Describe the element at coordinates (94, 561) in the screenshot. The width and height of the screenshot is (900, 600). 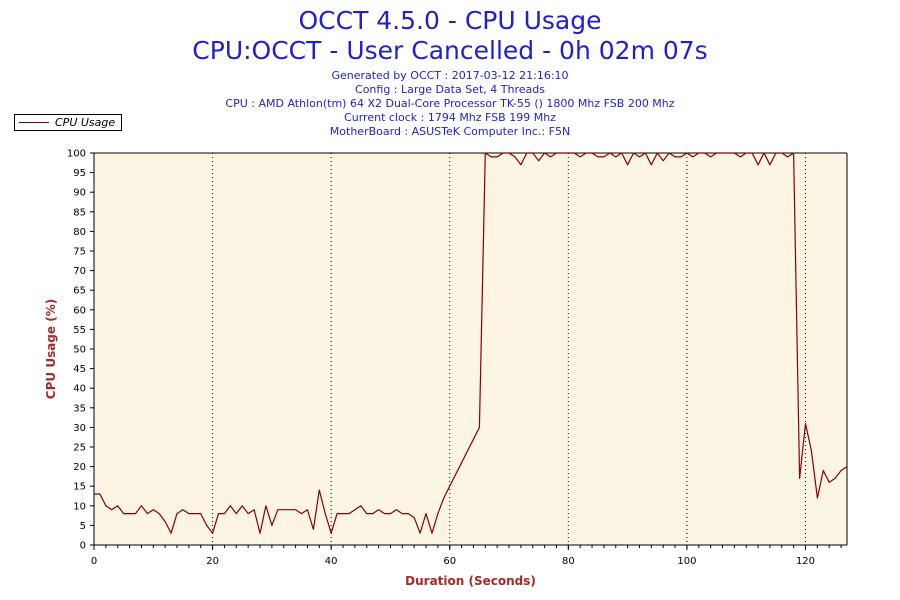
I see `x-tick-label: 0` at that location.